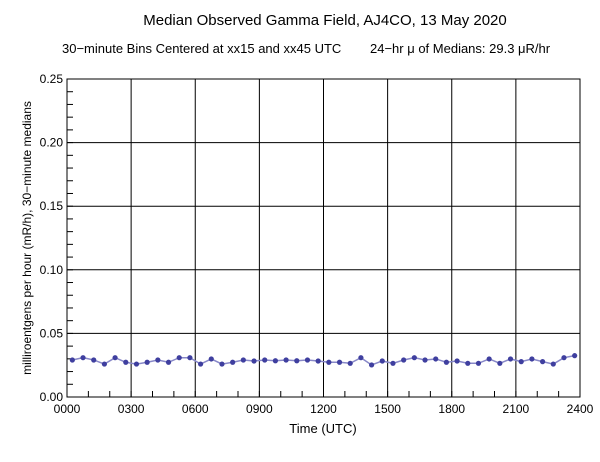 The width and height of the screenshot is (600, 462). Describe the element at coordinates (460, 48) in the screenshot. I see `chart-subtitle-right: 24−hr μ of Medians: 29.3 μR/hr` at that location.